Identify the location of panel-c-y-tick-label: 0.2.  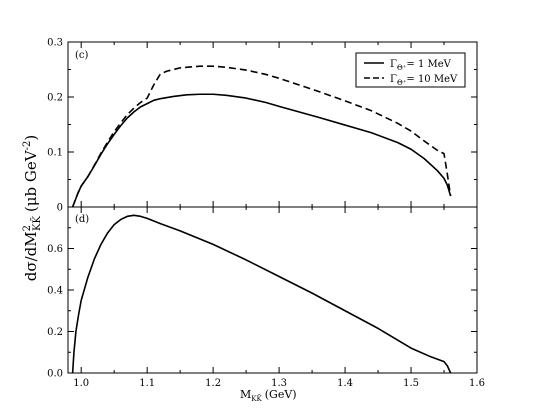
(55, 98).